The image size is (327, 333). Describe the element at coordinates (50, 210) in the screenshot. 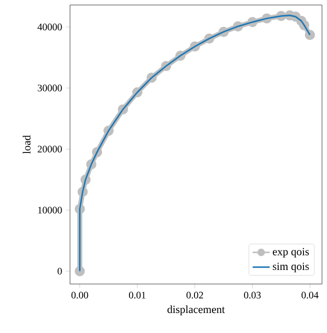

I see `y-tick-label: 10000` at that location.